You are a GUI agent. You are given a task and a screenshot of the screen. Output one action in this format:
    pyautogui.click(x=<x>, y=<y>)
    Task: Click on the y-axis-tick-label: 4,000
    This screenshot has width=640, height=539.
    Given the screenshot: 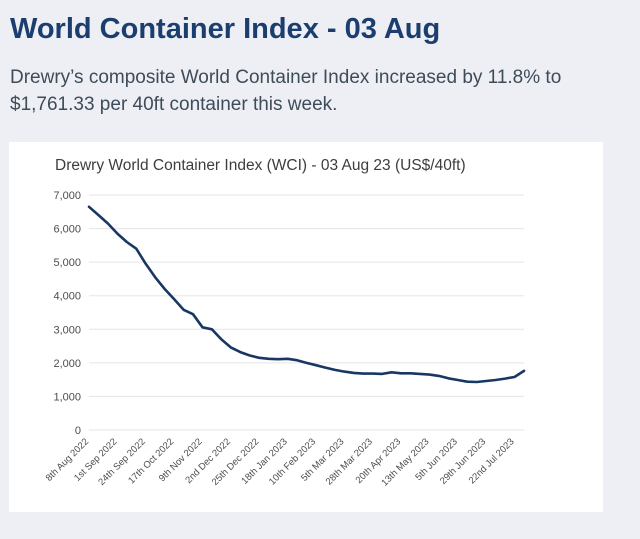 What is the action you would take?
    pyautogui.click(x=67, y=297)
    